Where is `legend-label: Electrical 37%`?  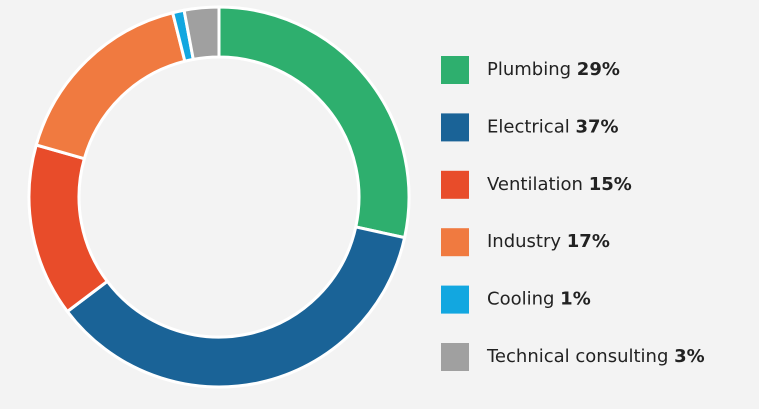
legend-label: Electrical 37% is located at coordinates (553, 126).